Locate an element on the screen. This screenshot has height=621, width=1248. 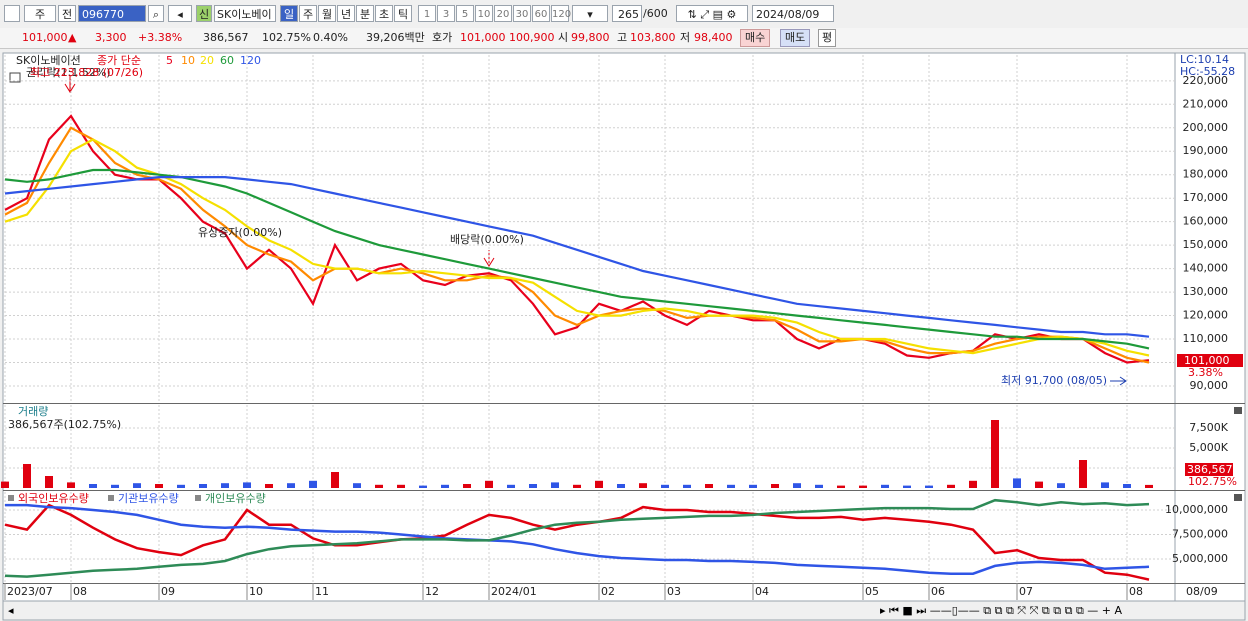
price-box is located at coordinates (1210, 360).